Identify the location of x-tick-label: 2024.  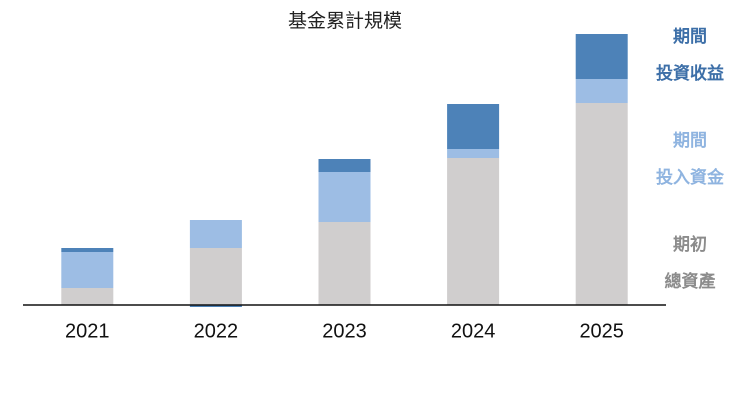
(473, 331).